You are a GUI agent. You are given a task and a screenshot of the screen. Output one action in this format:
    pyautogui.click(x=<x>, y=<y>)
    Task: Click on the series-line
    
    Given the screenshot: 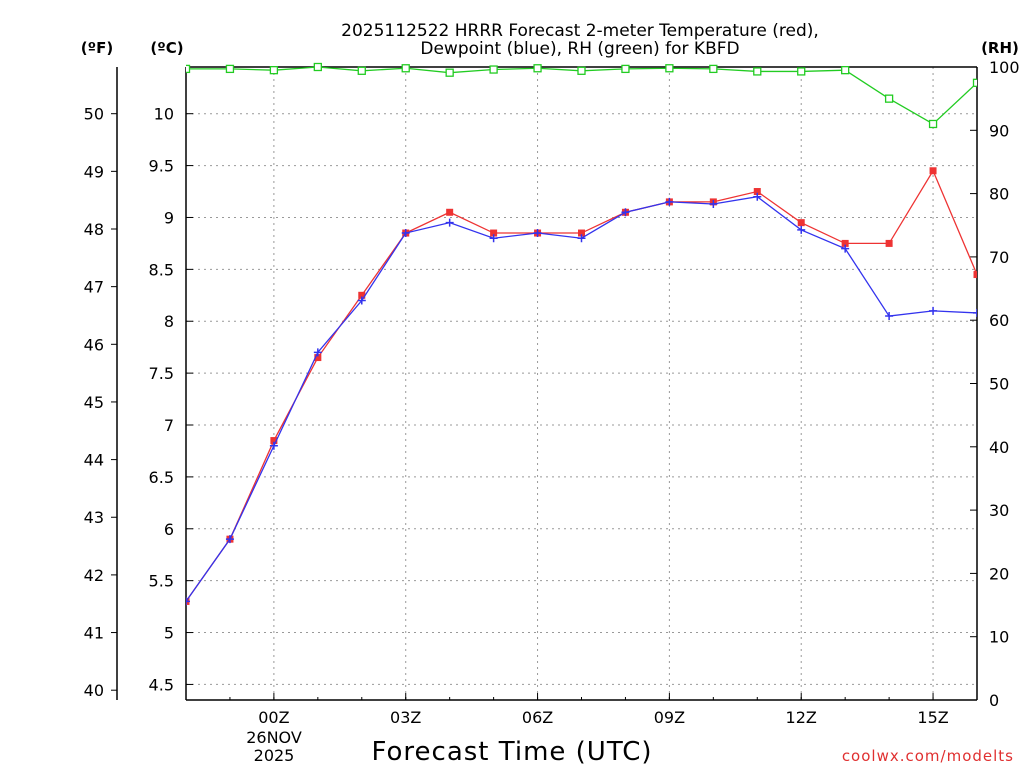 What is the action you would take?
    pyautogui.click(x=581, y=95)
    